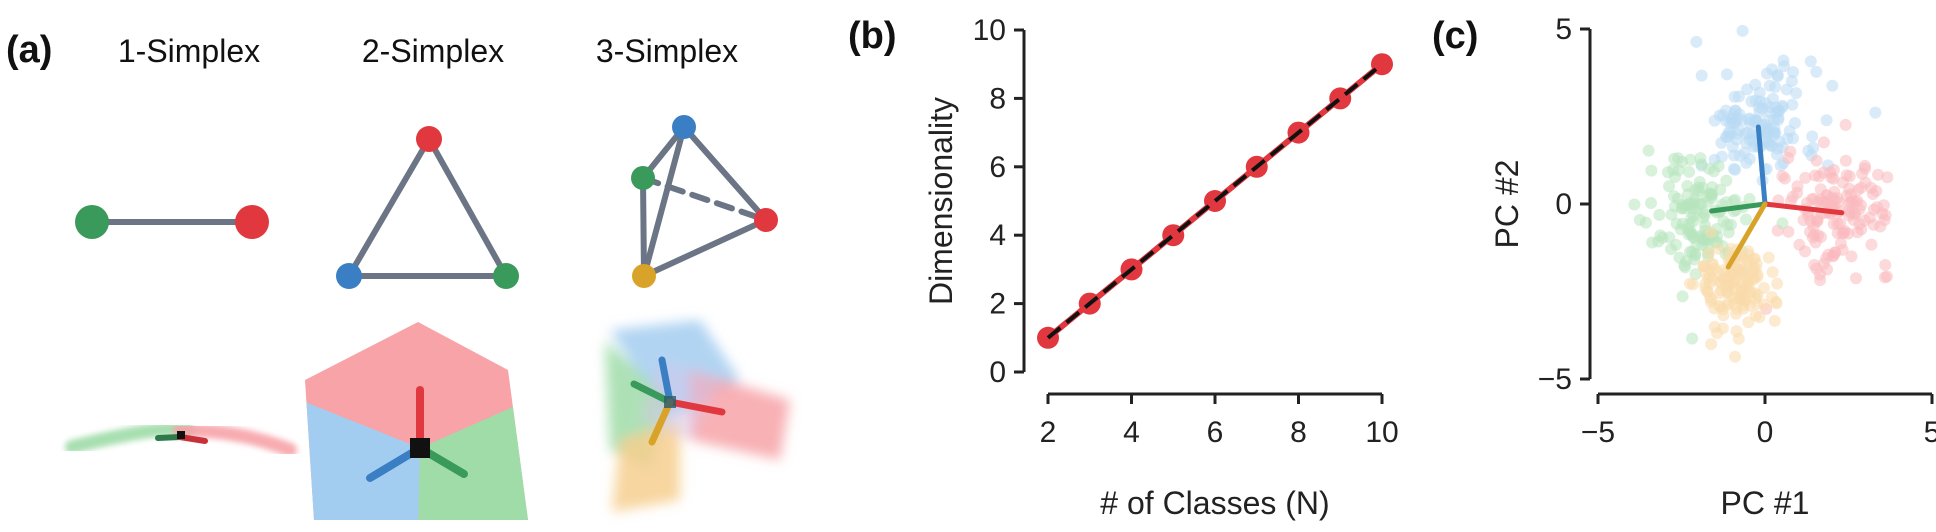 Image resolution: width=1936 pixels, height=532 pixels. I want to click on x-tick-label: 10, so click(1381, 432).